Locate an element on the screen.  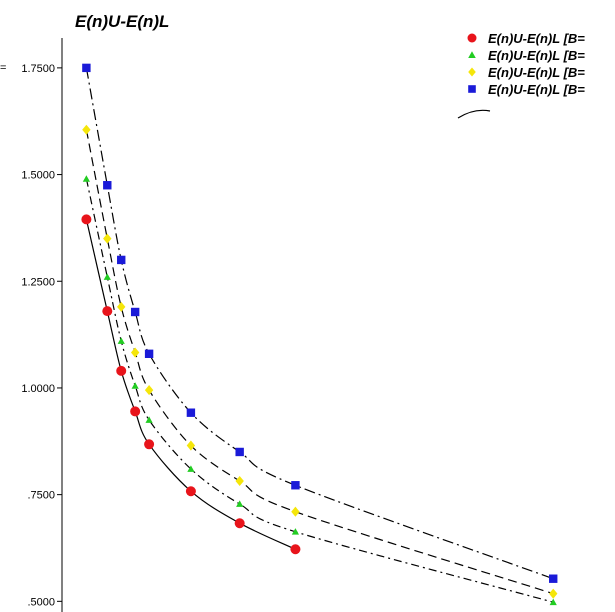
y-tick-label: 1.0000 is located at coordinates (38, 389).